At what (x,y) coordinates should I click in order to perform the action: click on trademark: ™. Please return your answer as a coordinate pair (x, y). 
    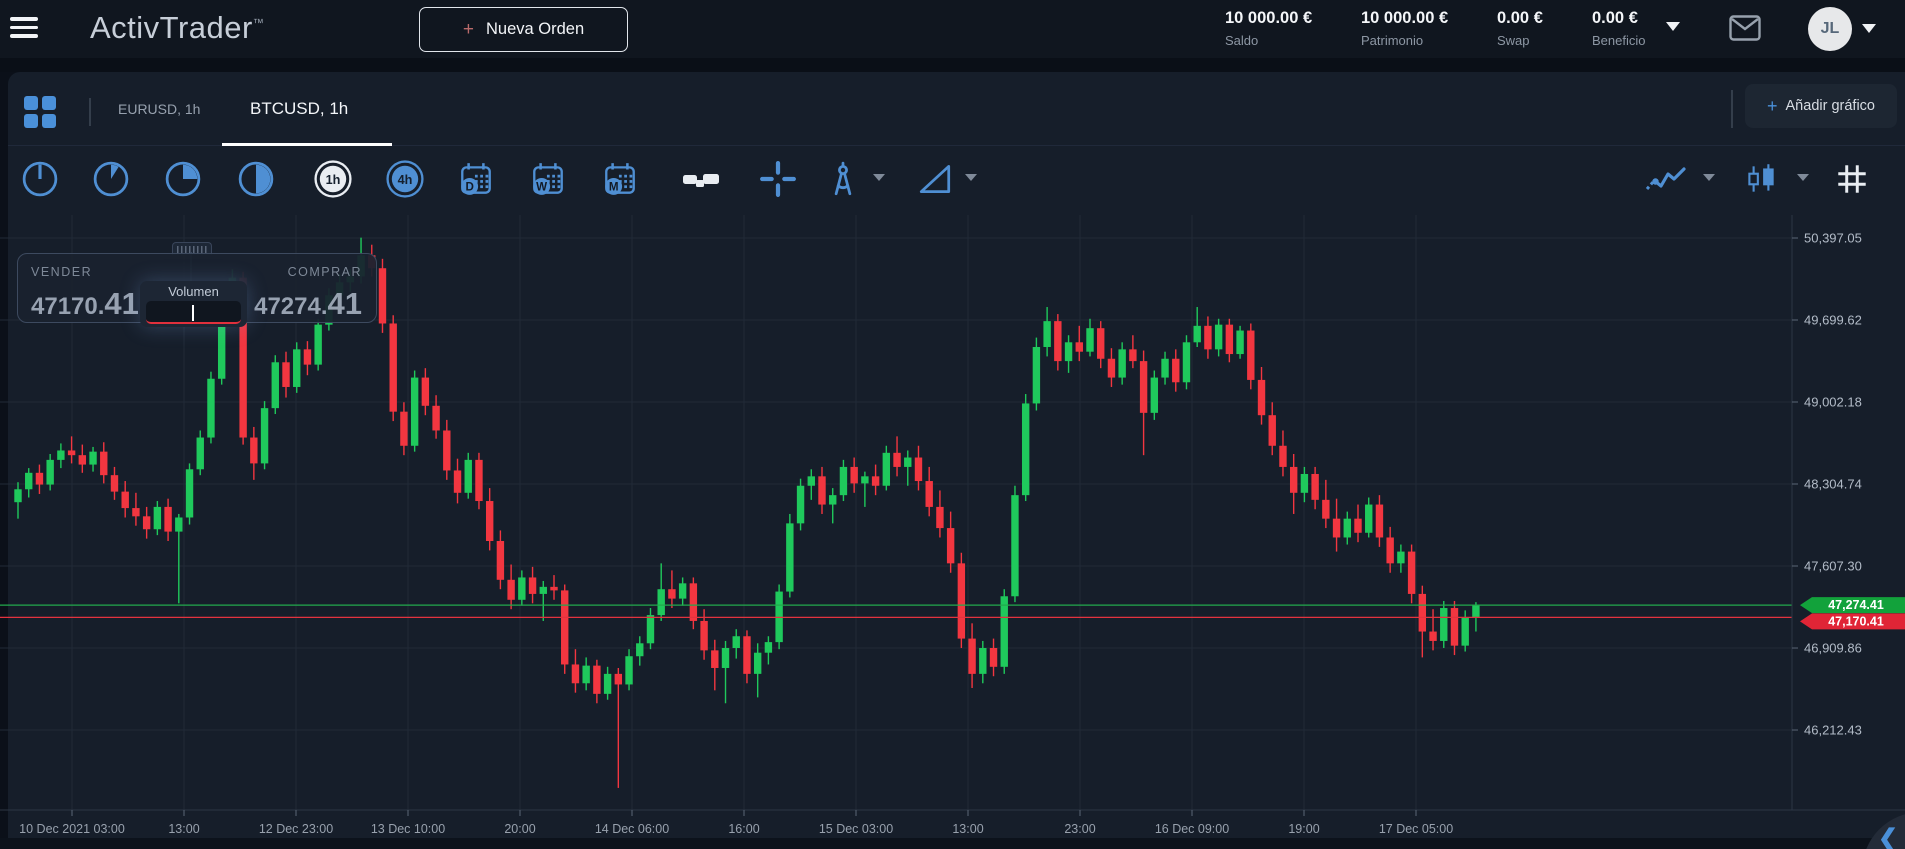
    Looking at the image, I should click on (258, 23).